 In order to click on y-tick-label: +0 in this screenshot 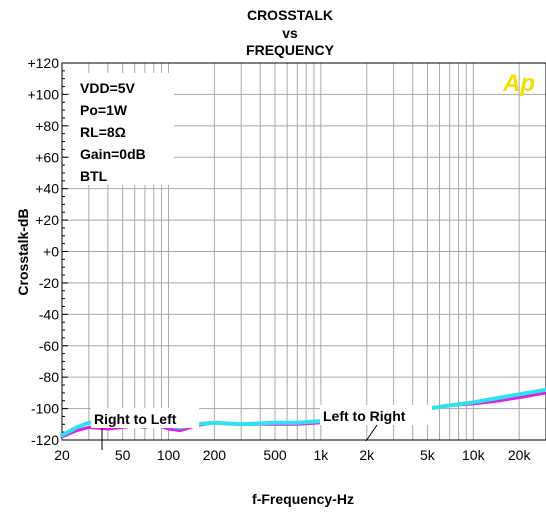, I will do `click(51, 252)`.